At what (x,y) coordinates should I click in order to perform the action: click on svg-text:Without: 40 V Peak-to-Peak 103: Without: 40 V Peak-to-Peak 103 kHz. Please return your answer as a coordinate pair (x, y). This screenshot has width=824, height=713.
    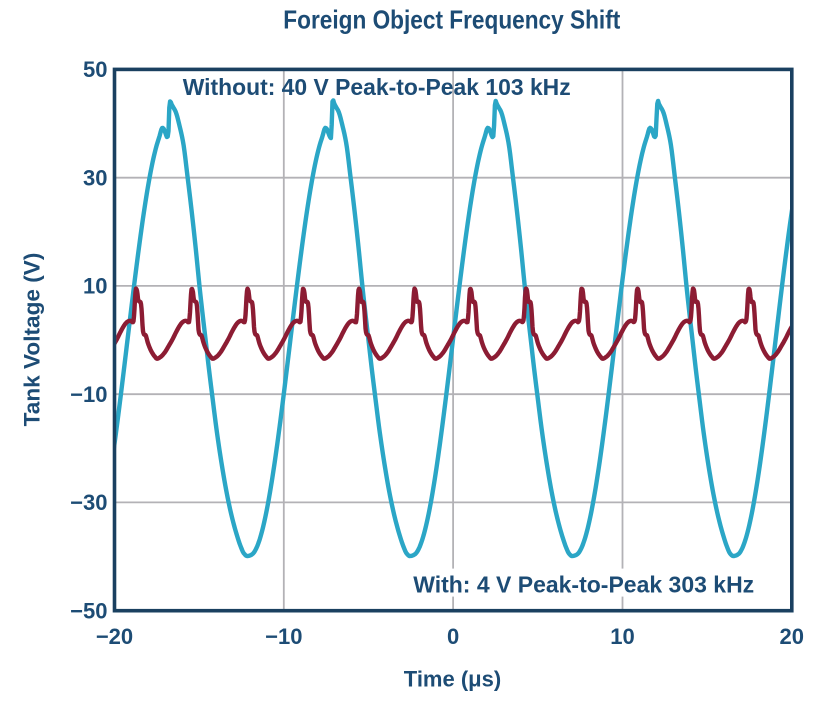
    Looking at the image, I should click on (377, 87).